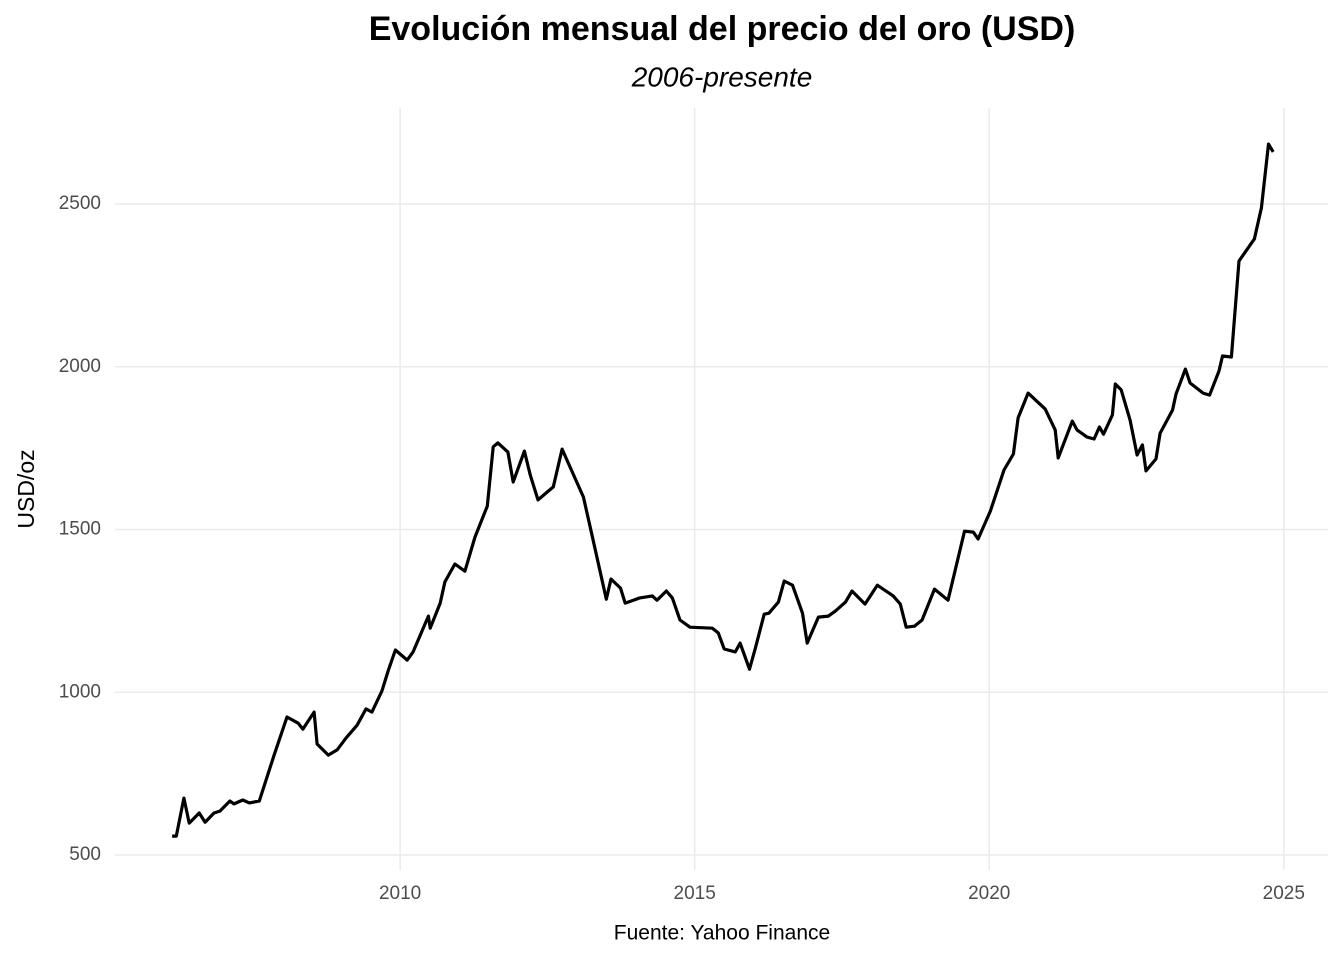 Image resolution: width=1344 pixels, height=965 pixels. What do you see at coordinates (1284, 893) in the screenshot?
I see `x-tick-label: 2025` at bounding box center [1284, 893].